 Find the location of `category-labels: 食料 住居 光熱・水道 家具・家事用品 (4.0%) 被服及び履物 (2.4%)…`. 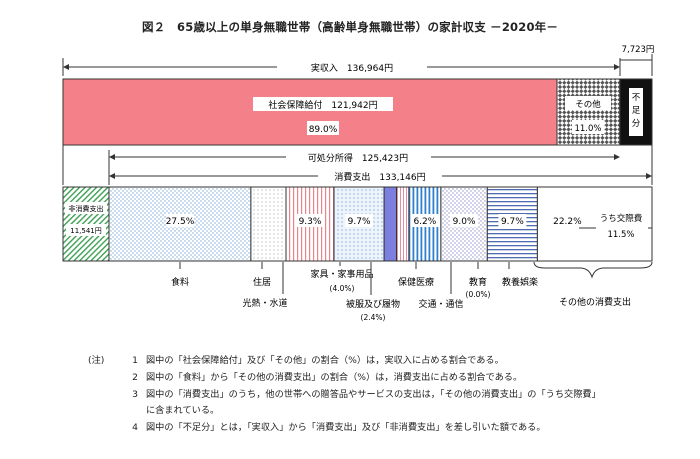

category-labels: 食料 住居 光熱・水道 家具・家事用品 (4.0%) 被服及び履物 (2.4%)… is located at coordinates (412, 291).